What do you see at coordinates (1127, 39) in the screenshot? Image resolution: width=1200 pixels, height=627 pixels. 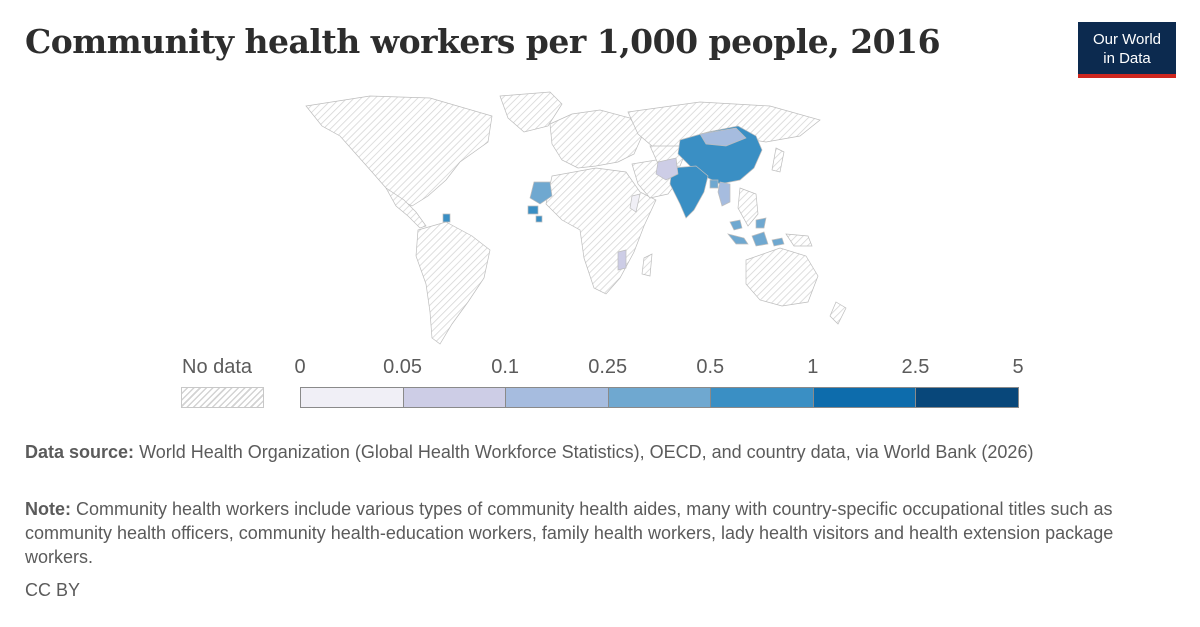 I see `logo-line-1: Our World` at bounding box center [1127, 39].